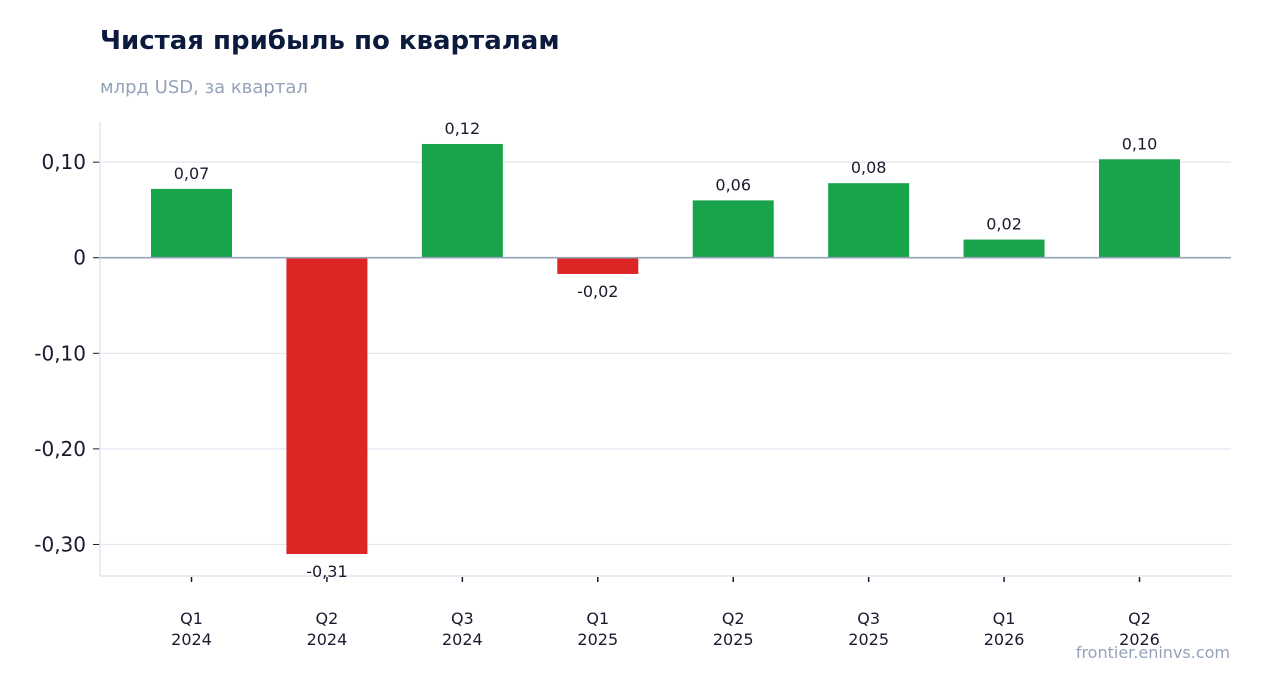 The width and height of the screenshot is (1262, 693). I want to click on data-label: 0,10, so click(1140, 143).